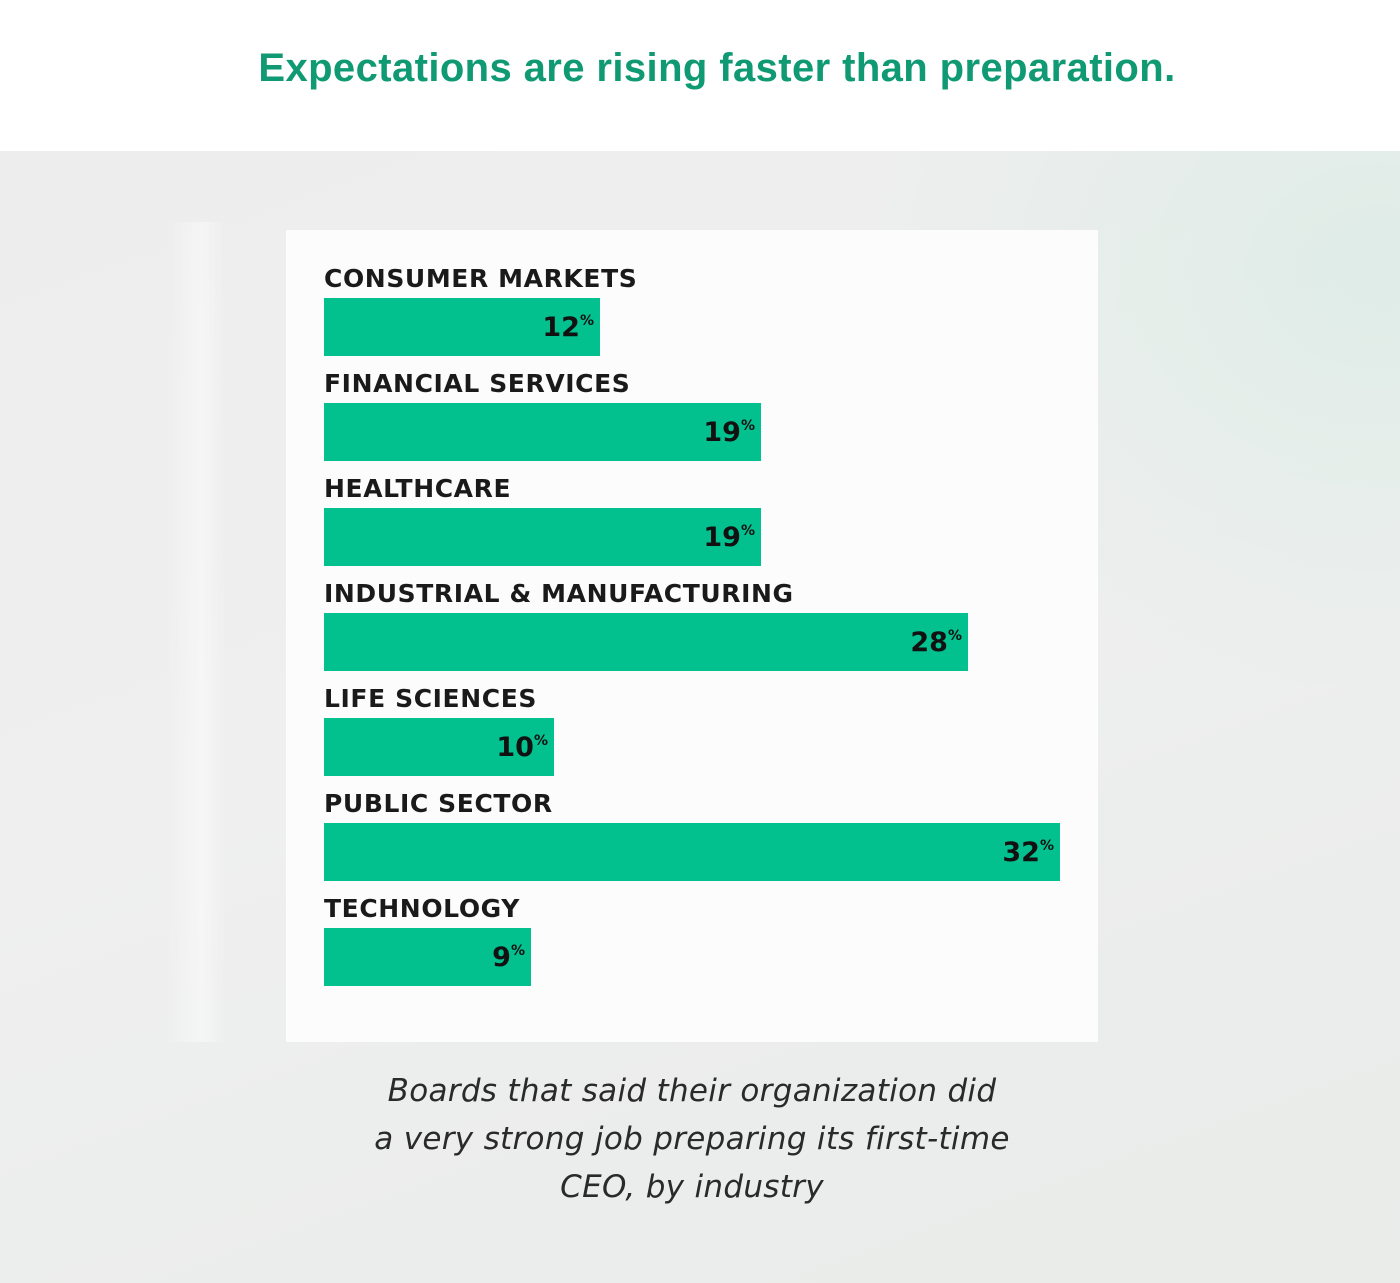 The width and height of the screenshot is (1400, 1283). I want to click on bar-industrial-and-manufacturing, so click(646, 642).